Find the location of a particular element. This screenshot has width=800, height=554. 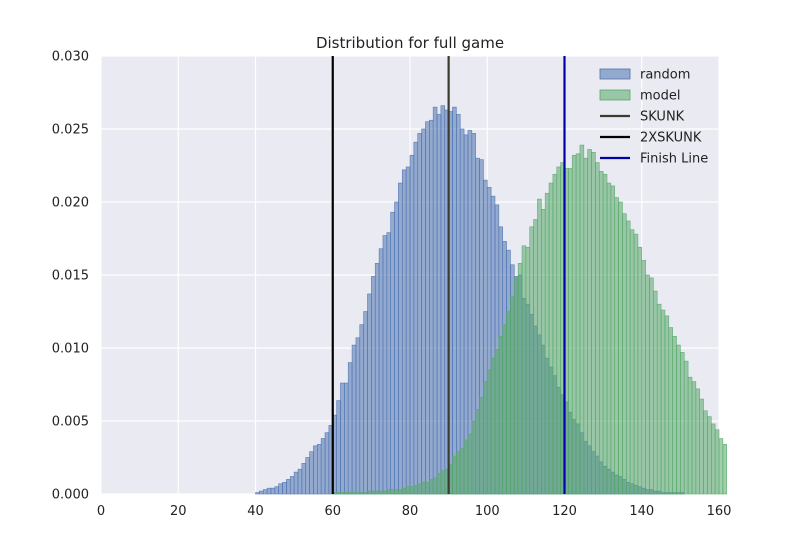

legend-item: random is located at coordinates (644, 75).